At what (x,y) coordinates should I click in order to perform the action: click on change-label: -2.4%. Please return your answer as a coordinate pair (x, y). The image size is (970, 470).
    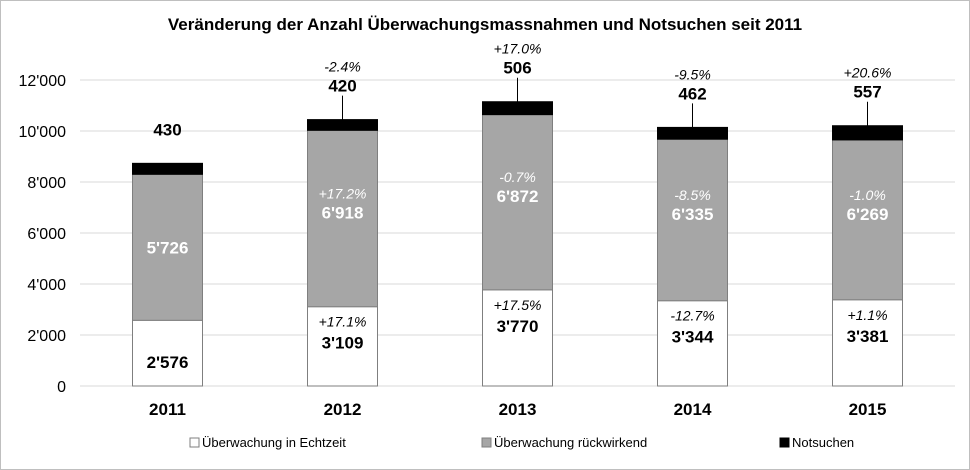
    Looking at the image, I should click on (342, 67).